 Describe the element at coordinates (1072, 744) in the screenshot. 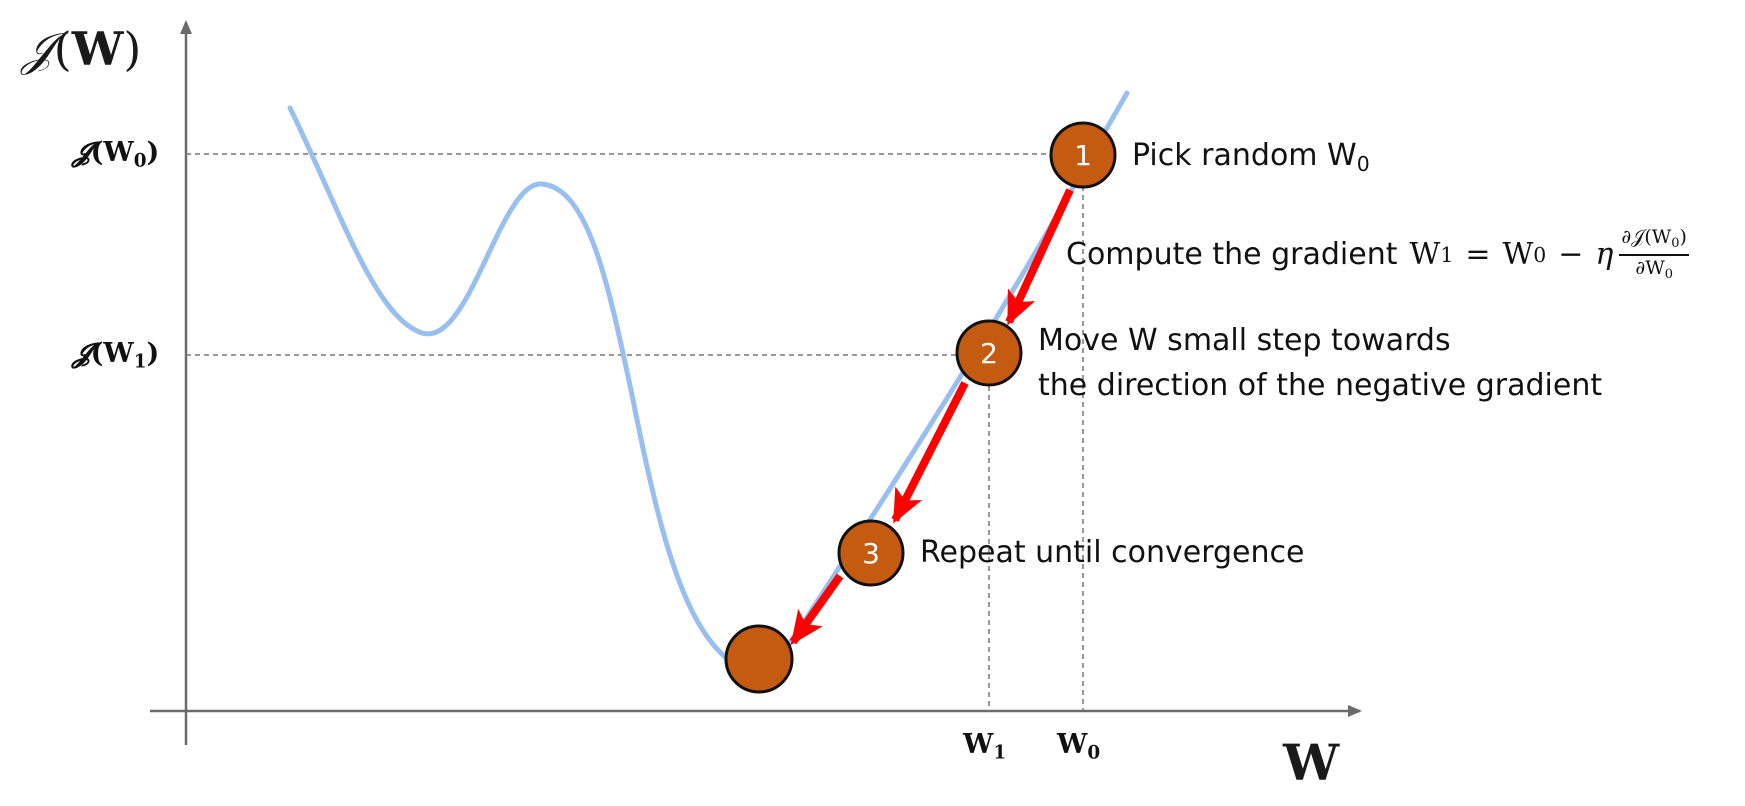

I see `x-tick-w0-base: W` at that location.